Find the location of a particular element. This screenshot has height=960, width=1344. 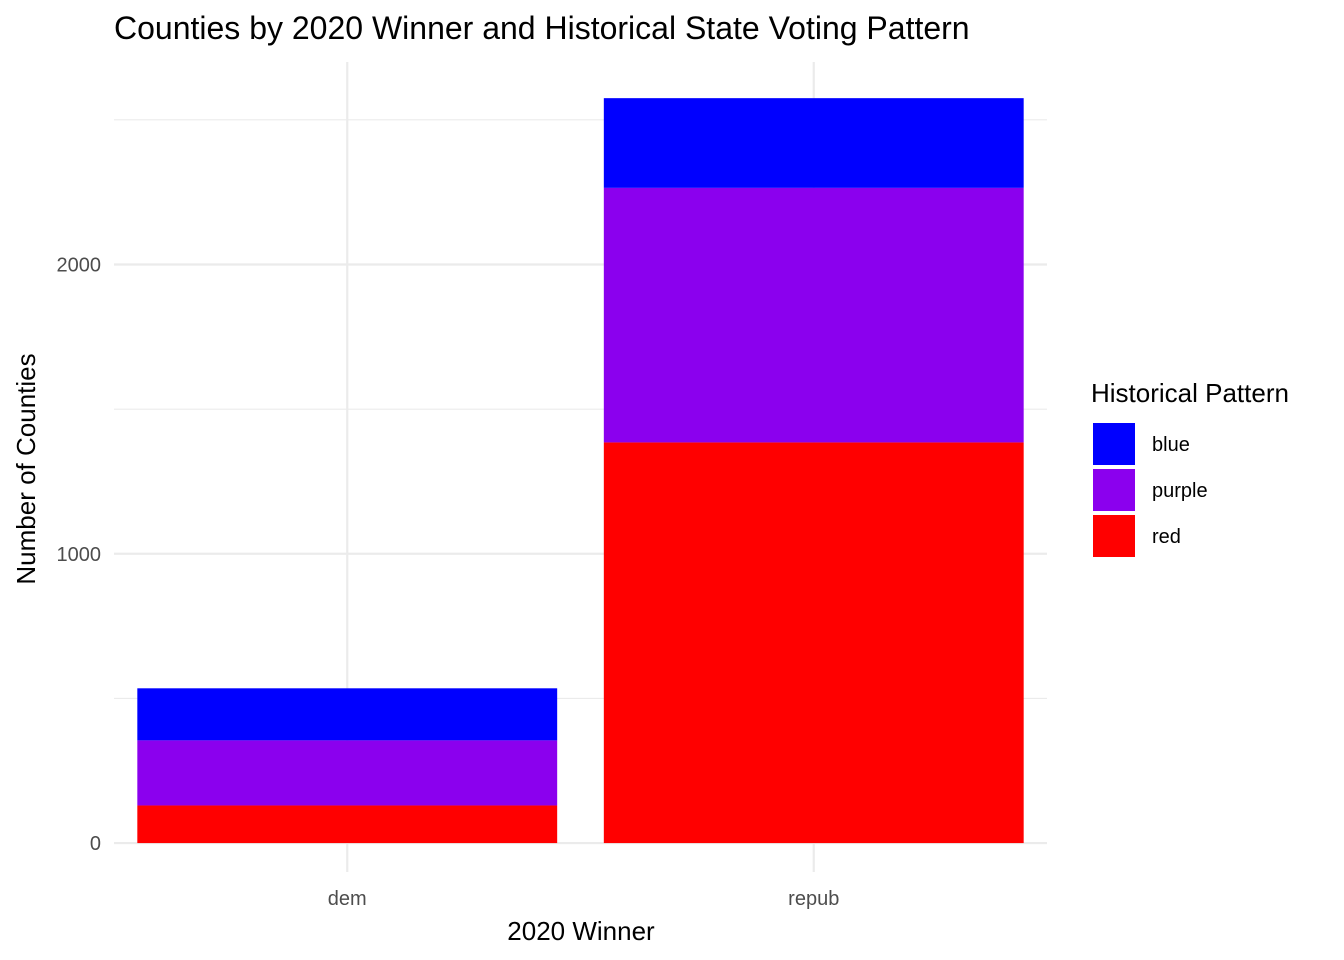

x-axis-ticks: dem repub is located at coordinates (584, 899).